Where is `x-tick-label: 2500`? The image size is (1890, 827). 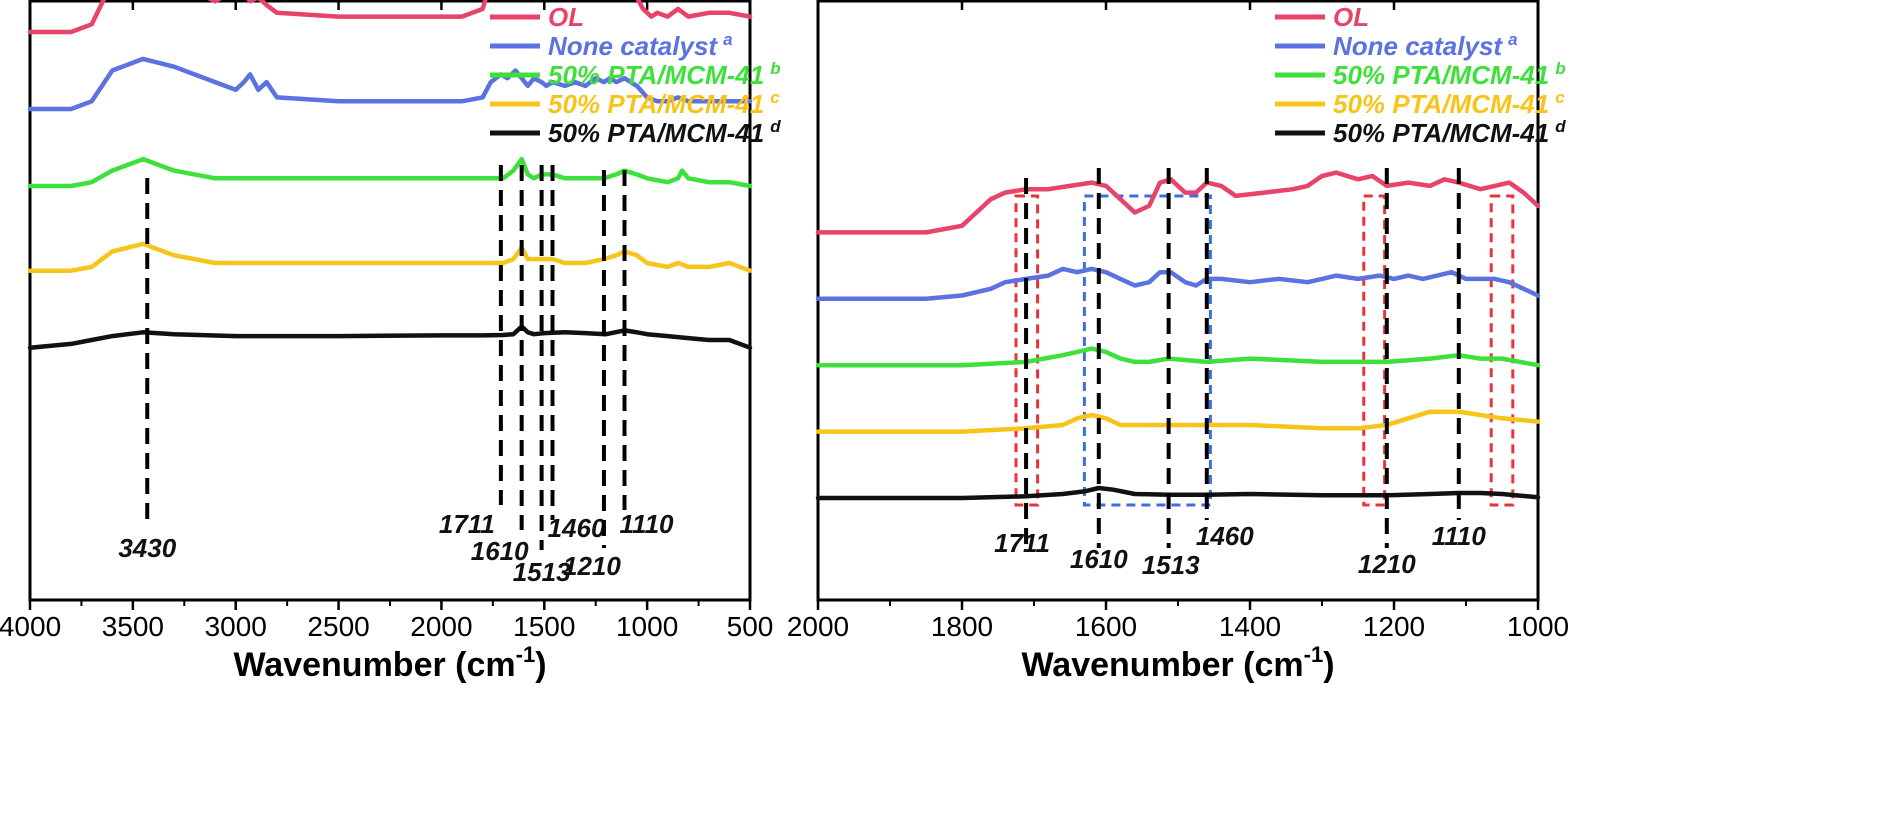
x-tick-label: 2500 is located at coordinates (338, 626).